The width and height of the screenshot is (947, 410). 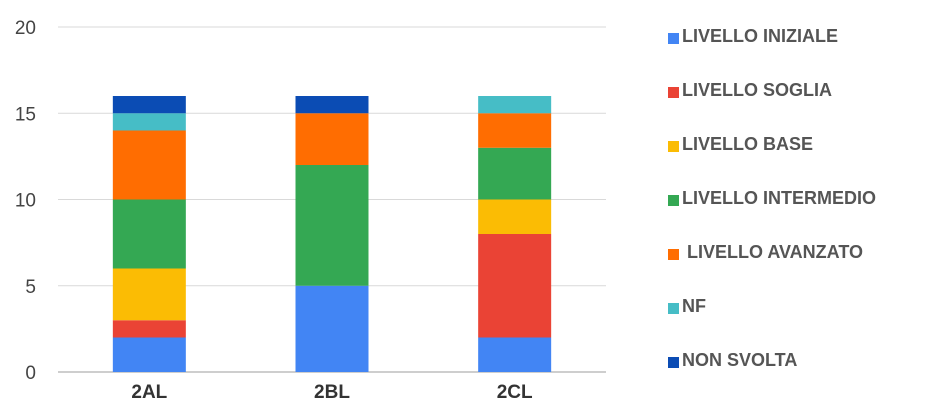 I want to click on legend-item: LIVELLO INTERMEDIO, so click(x=805, y=203).